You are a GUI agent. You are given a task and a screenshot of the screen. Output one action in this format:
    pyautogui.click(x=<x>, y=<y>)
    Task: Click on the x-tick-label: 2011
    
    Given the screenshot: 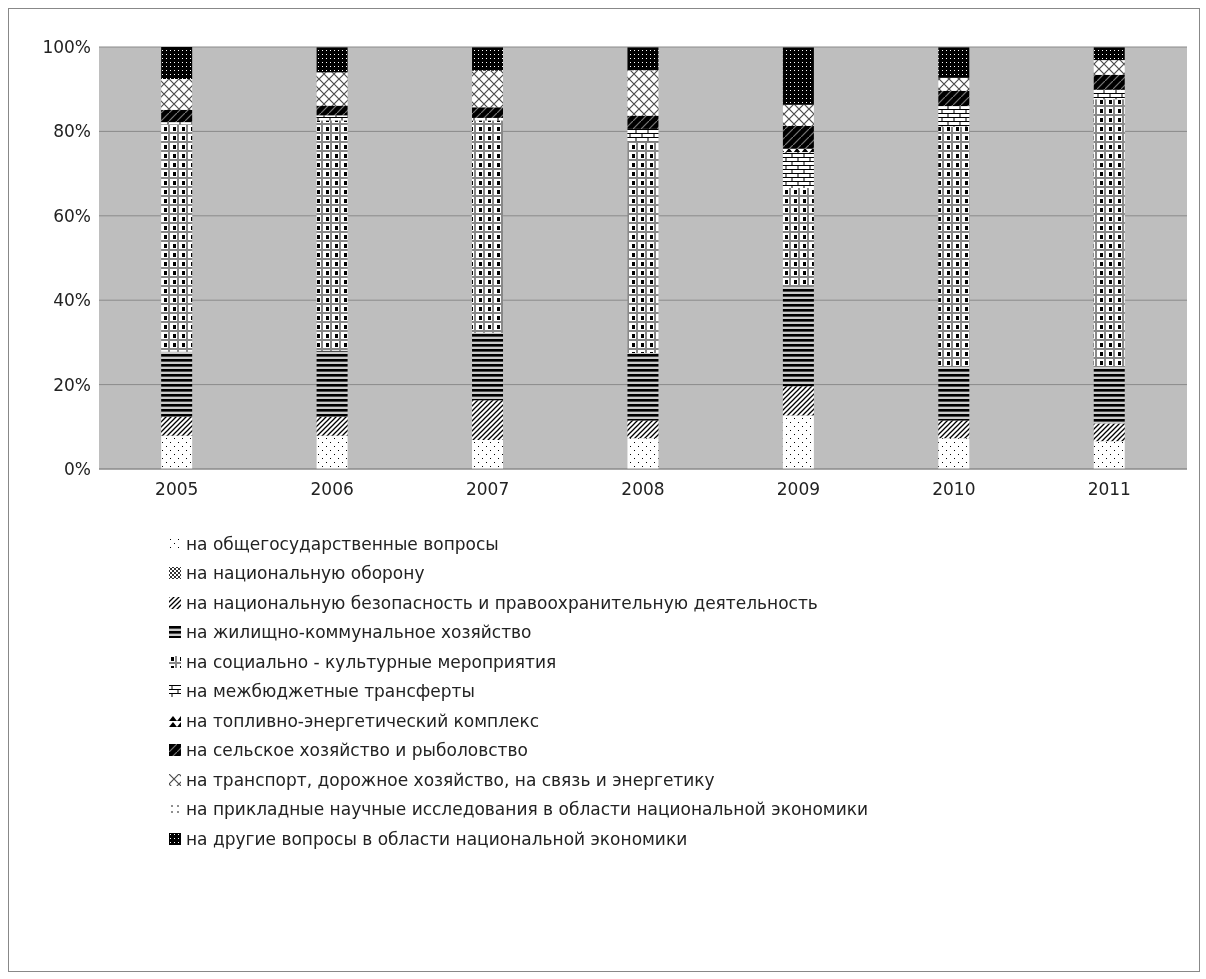 What is the action you would take?
    pyautogui.click(x=1109, y=489)
    